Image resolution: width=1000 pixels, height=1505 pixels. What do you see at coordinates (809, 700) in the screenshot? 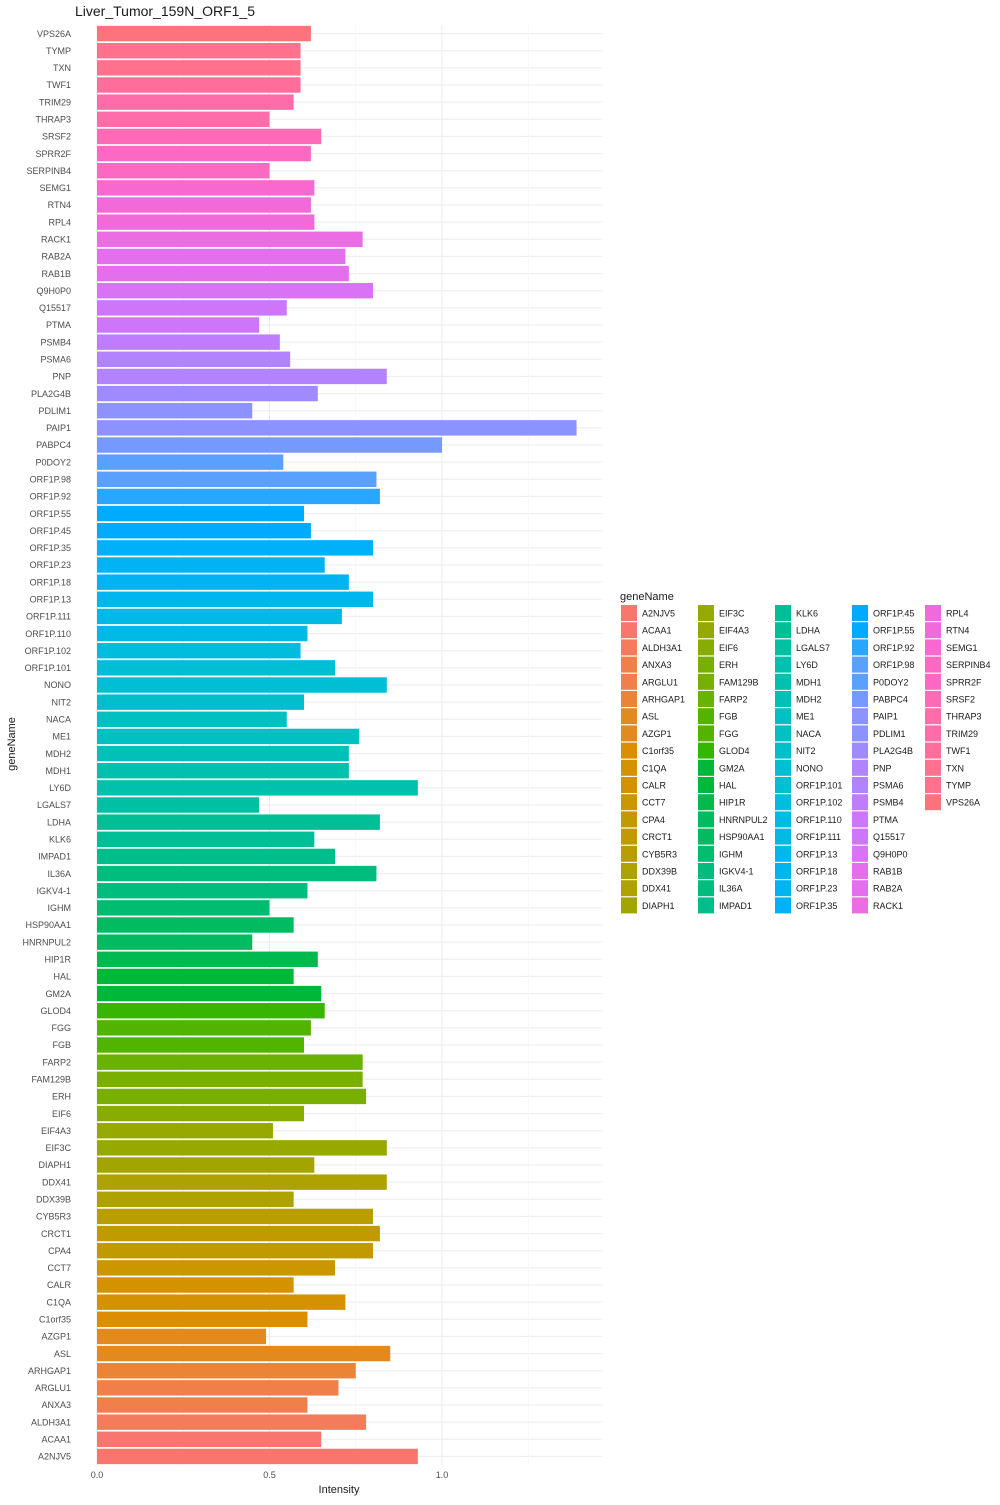
I see `legend-label: MDH2` at bounding box center [809, 700].